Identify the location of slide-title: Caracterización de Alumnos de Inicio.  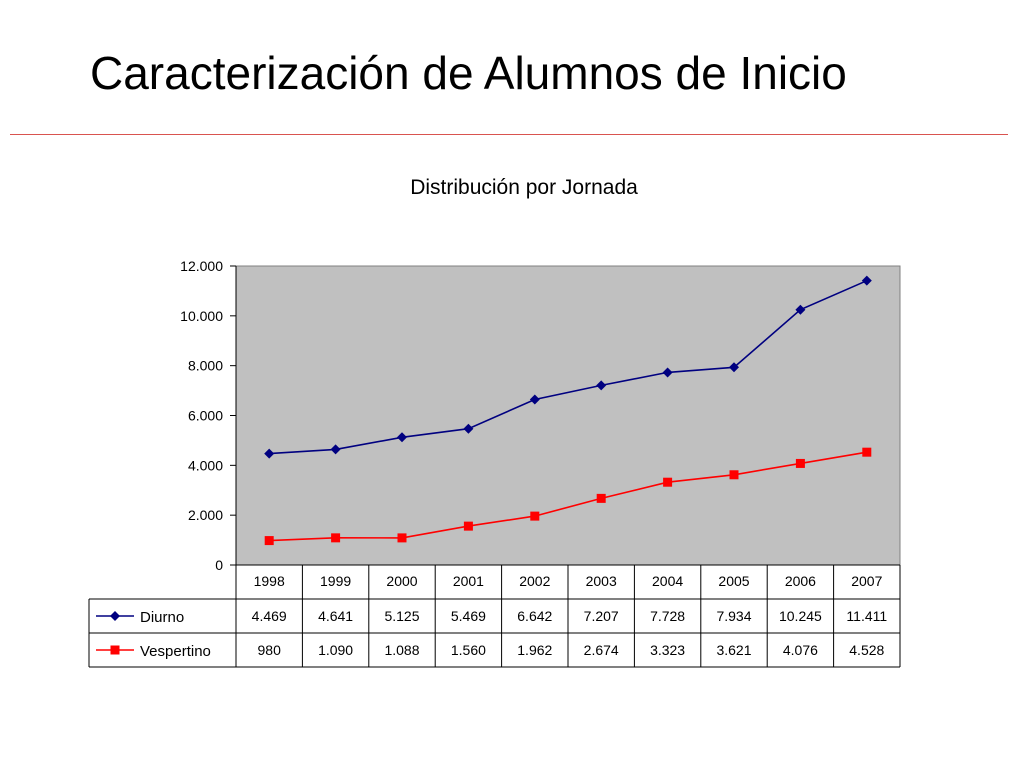
(468, 73).